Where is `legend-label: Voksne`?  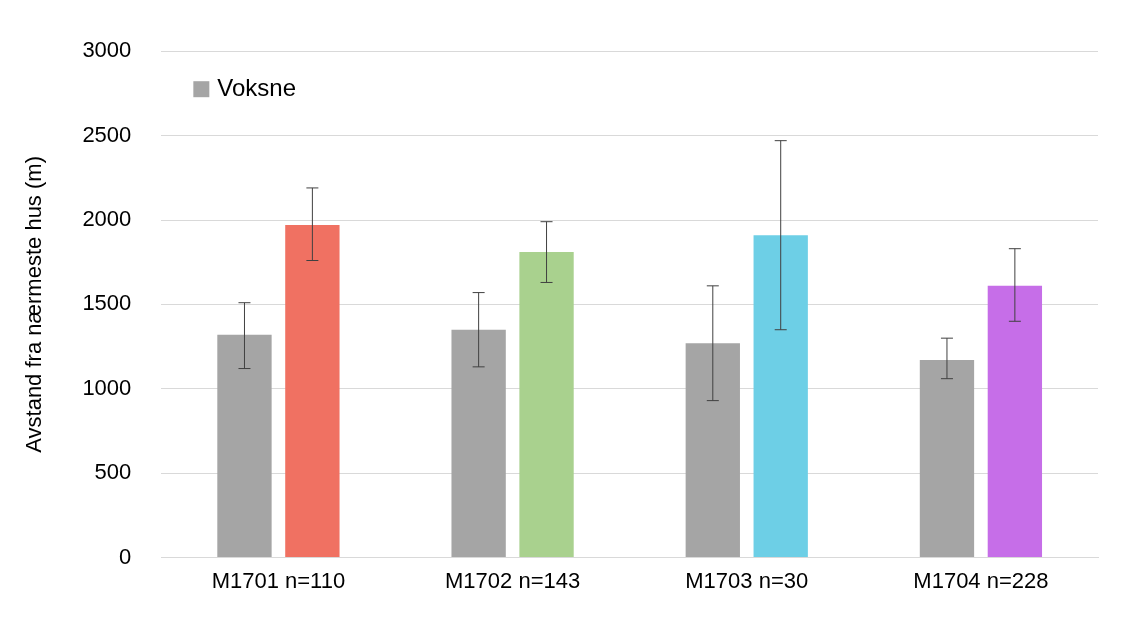
legend-label: Voksne is located at coordinates (257, 87).